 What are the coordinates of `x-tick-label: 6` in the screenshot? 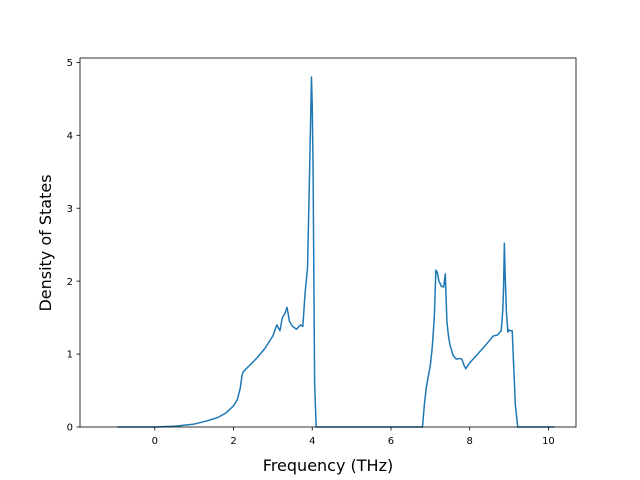 It's located at (391, 441).